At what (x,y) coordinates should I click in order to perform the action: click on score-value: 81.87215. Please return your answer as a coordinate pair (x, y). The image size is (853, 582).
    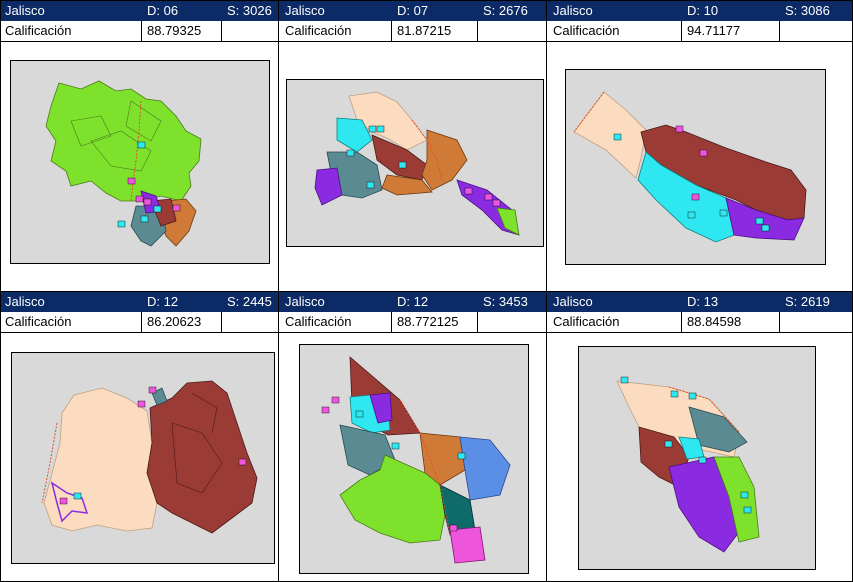
    Looking at the image, I should click on (424, 30).